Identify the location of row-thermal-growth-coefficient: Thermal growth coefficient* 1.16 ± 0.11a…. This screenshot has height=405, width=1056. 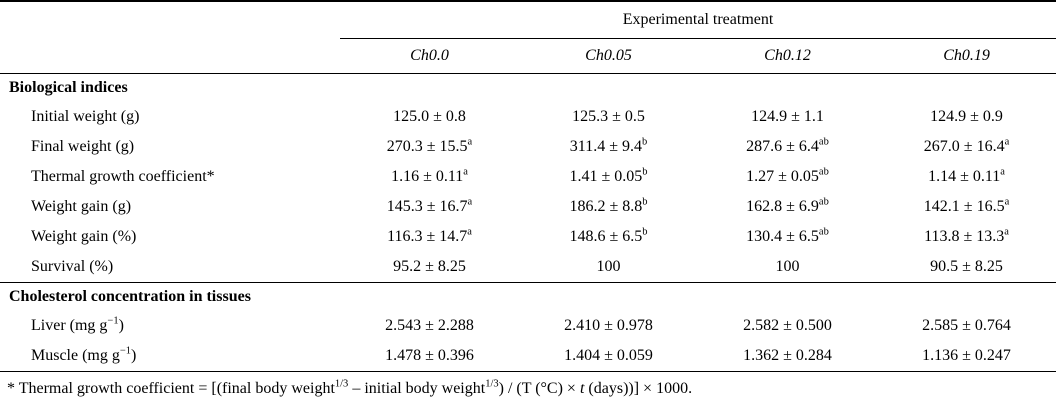
(528, 177).